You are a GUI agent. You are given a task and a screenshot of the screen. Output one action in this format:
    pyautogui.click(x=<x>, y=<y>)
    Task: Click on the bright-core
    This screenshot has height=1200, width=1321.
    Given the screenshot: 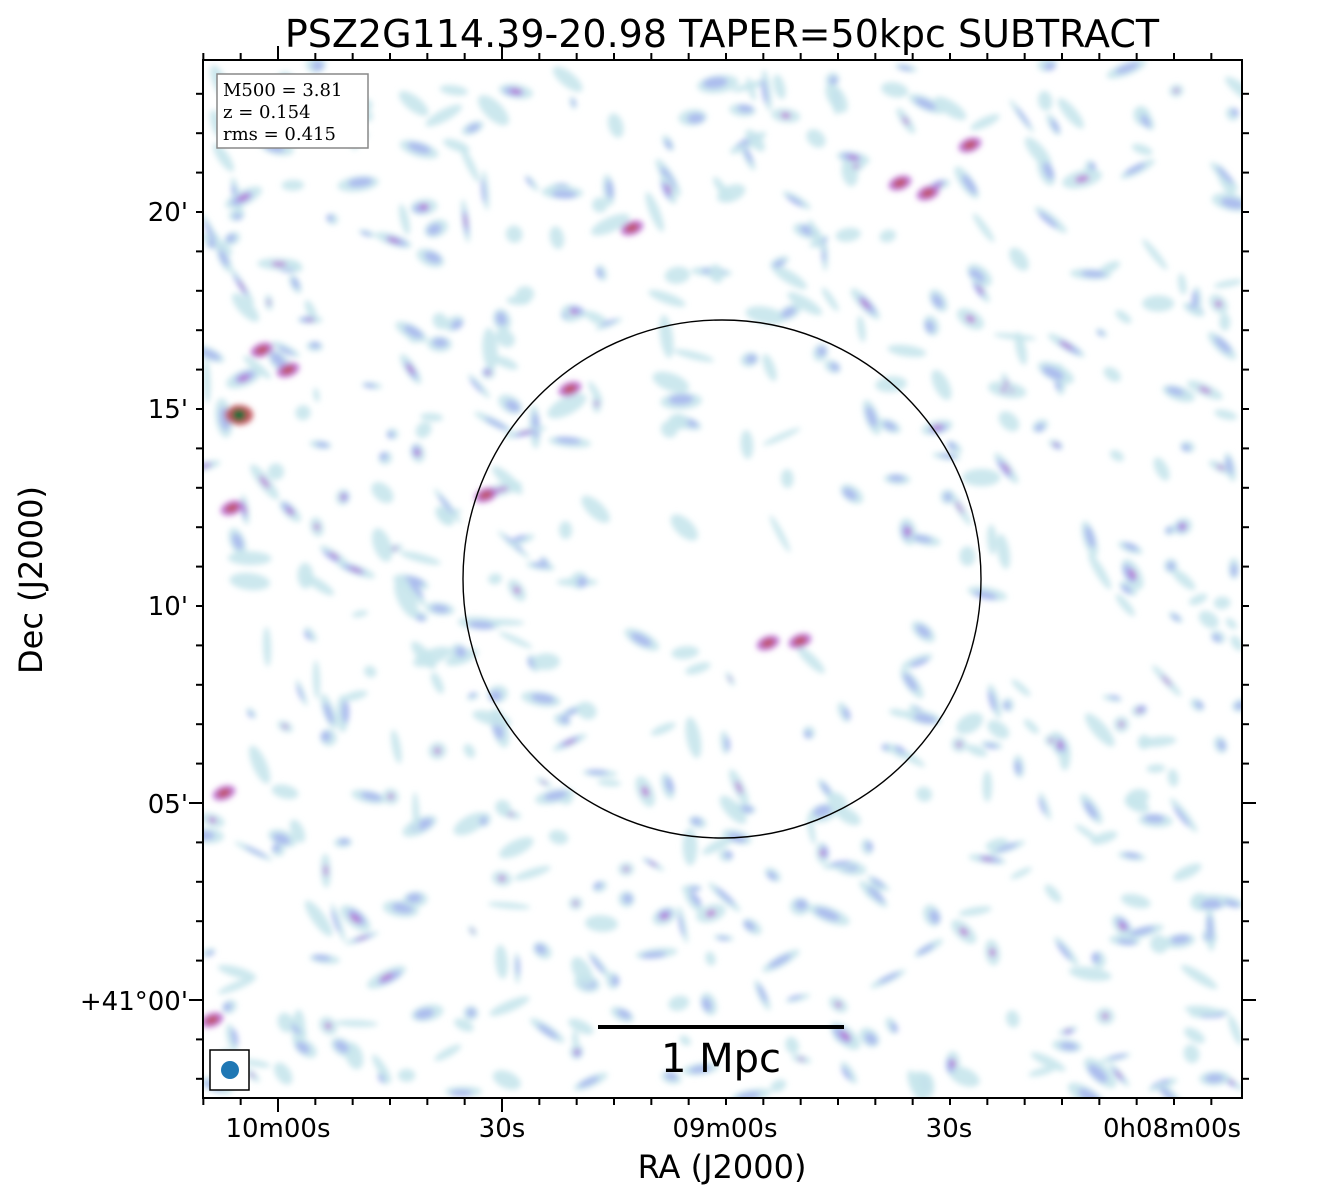 What is the action you would take?
    pyautogui.click(x=900, y=183)
    